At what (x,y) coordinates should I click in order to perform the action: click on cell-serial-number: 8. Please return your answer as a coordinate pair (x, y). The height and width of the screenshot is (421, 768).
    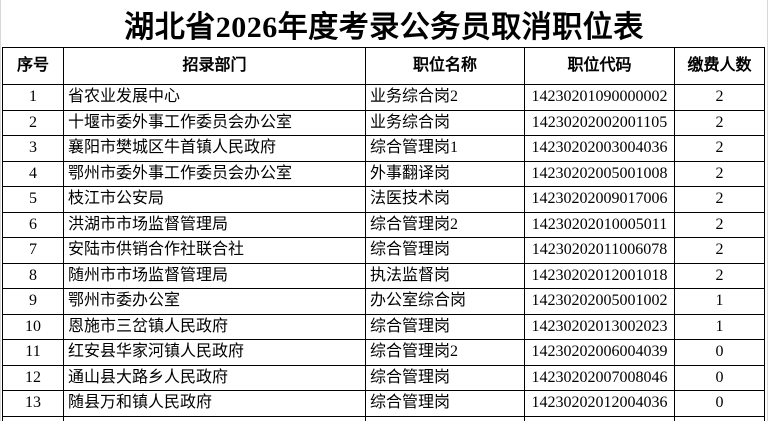
    Looking at the image, I should click on (33, 275).